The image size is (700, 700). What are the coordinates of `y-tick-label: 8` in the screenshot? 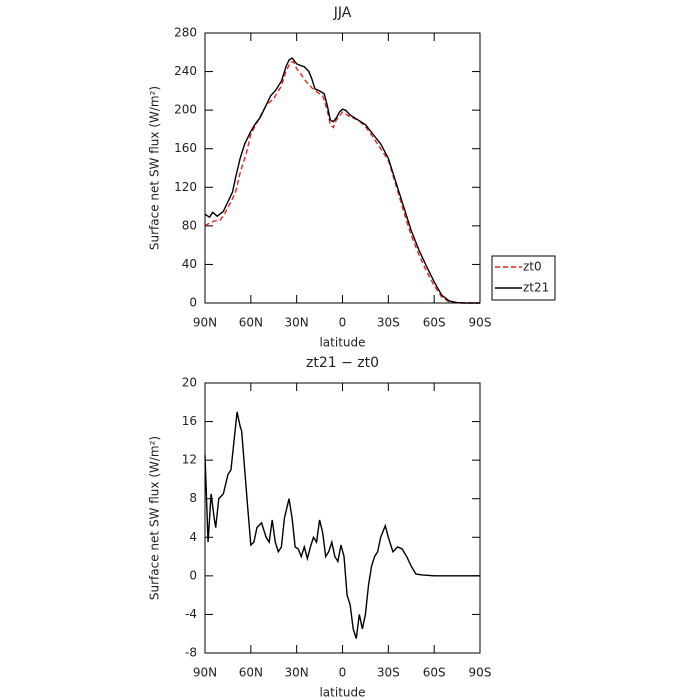 It's located at (193, 498).